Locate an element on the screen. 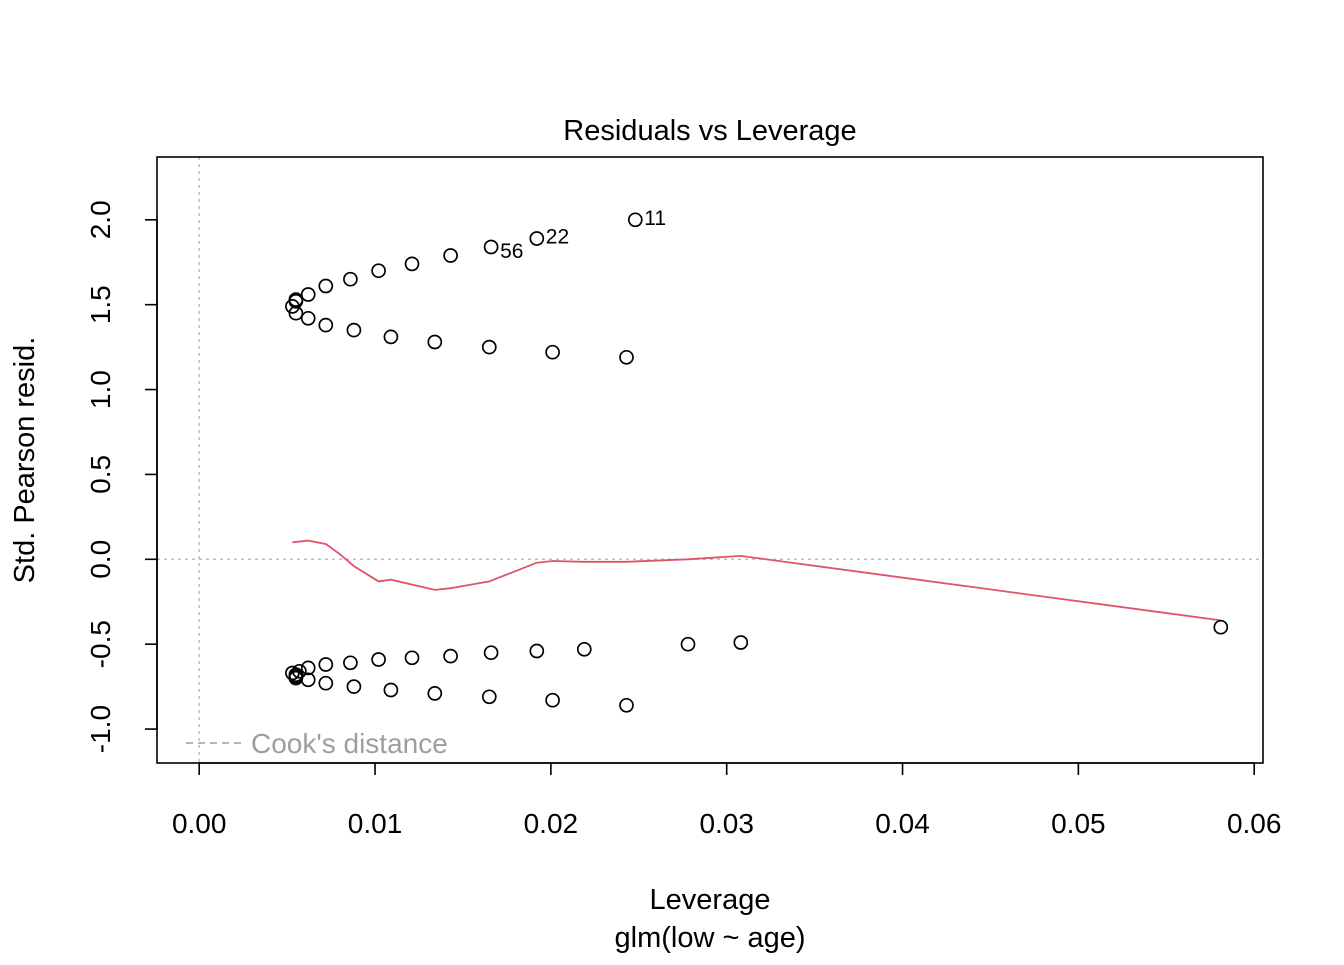 This screenshot has height=965, width=1344. chart-title: Residuals vs Leverage is located at coordinates (709, 131).